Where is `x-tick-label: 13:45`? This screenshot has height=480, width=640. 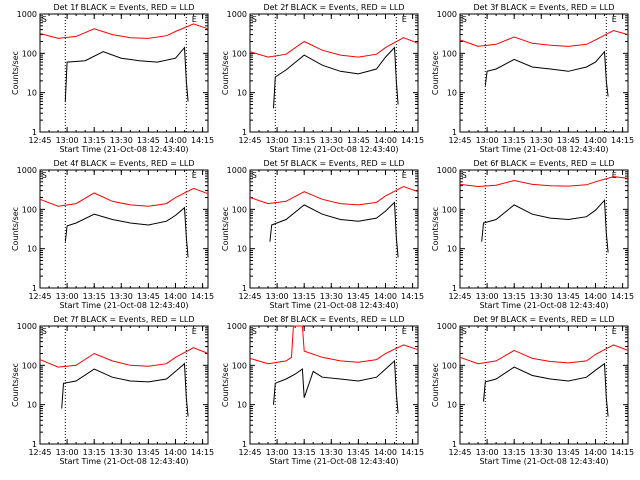 x-tick-label: 13:45 is located at coordinates (568, 140).